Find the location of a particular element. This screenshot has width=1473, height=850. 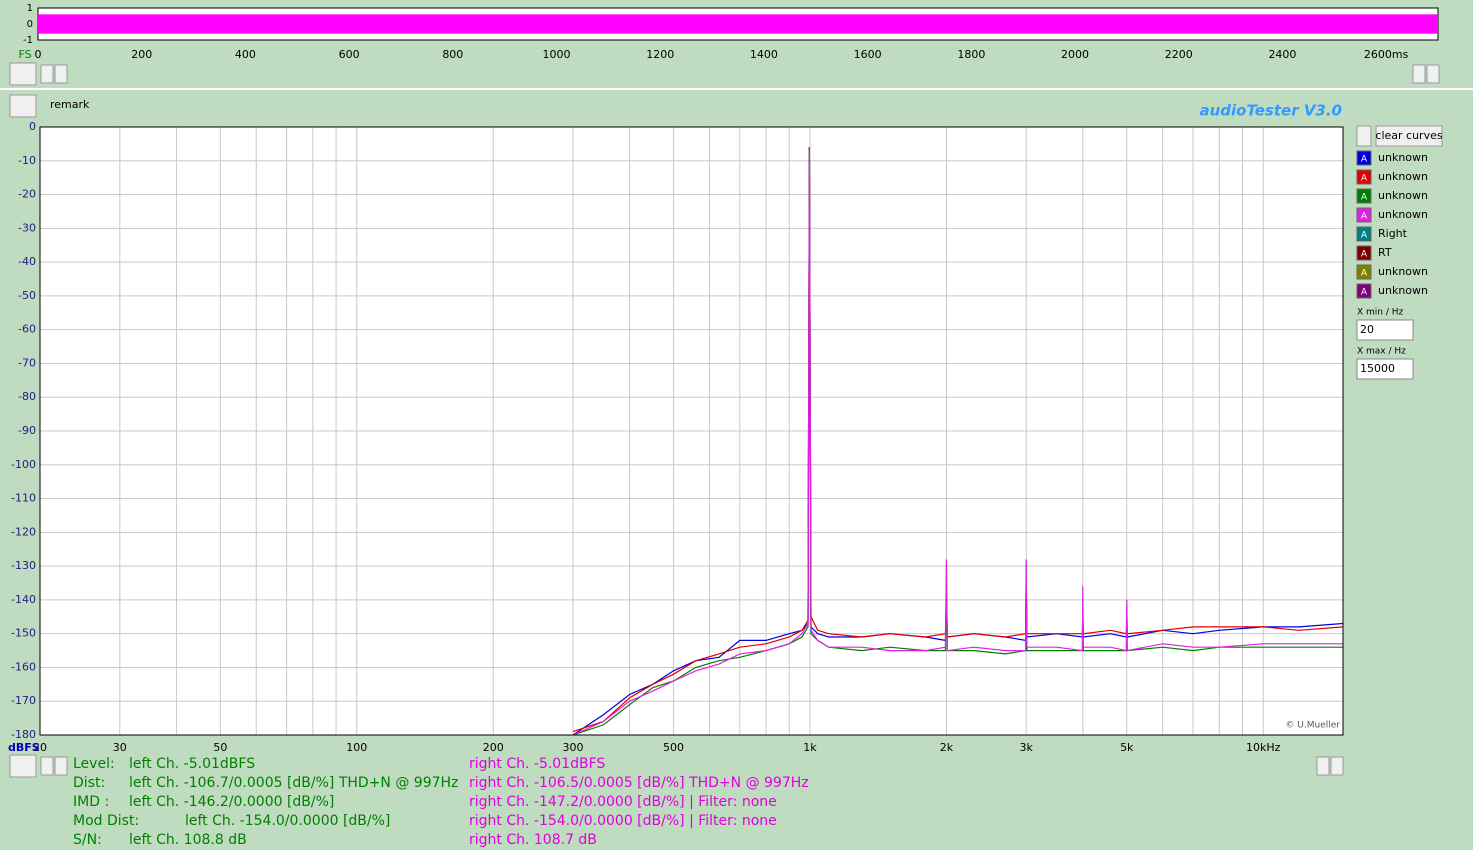

x-tick-label: 800 is located at coordinates (452, 54).